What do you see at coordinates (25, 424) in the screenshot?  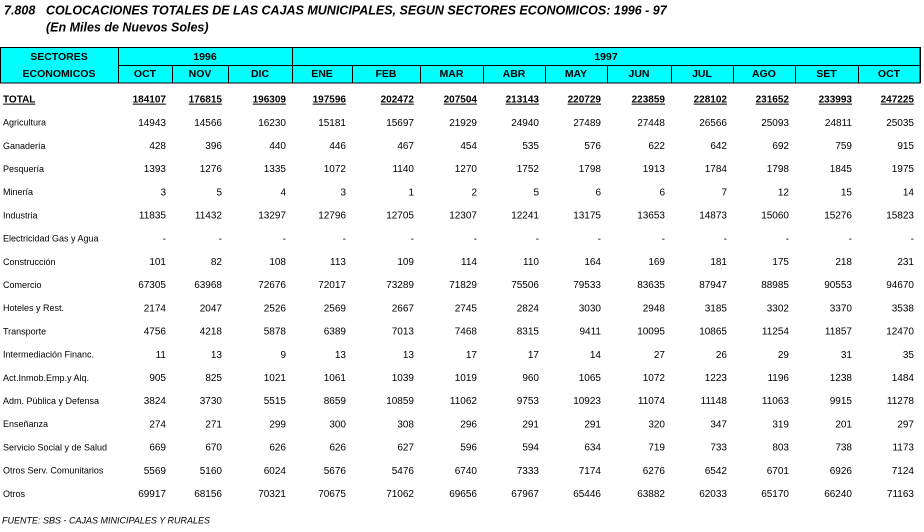 I see `row-label: Enseñanza` at bounding box center [25, 424].